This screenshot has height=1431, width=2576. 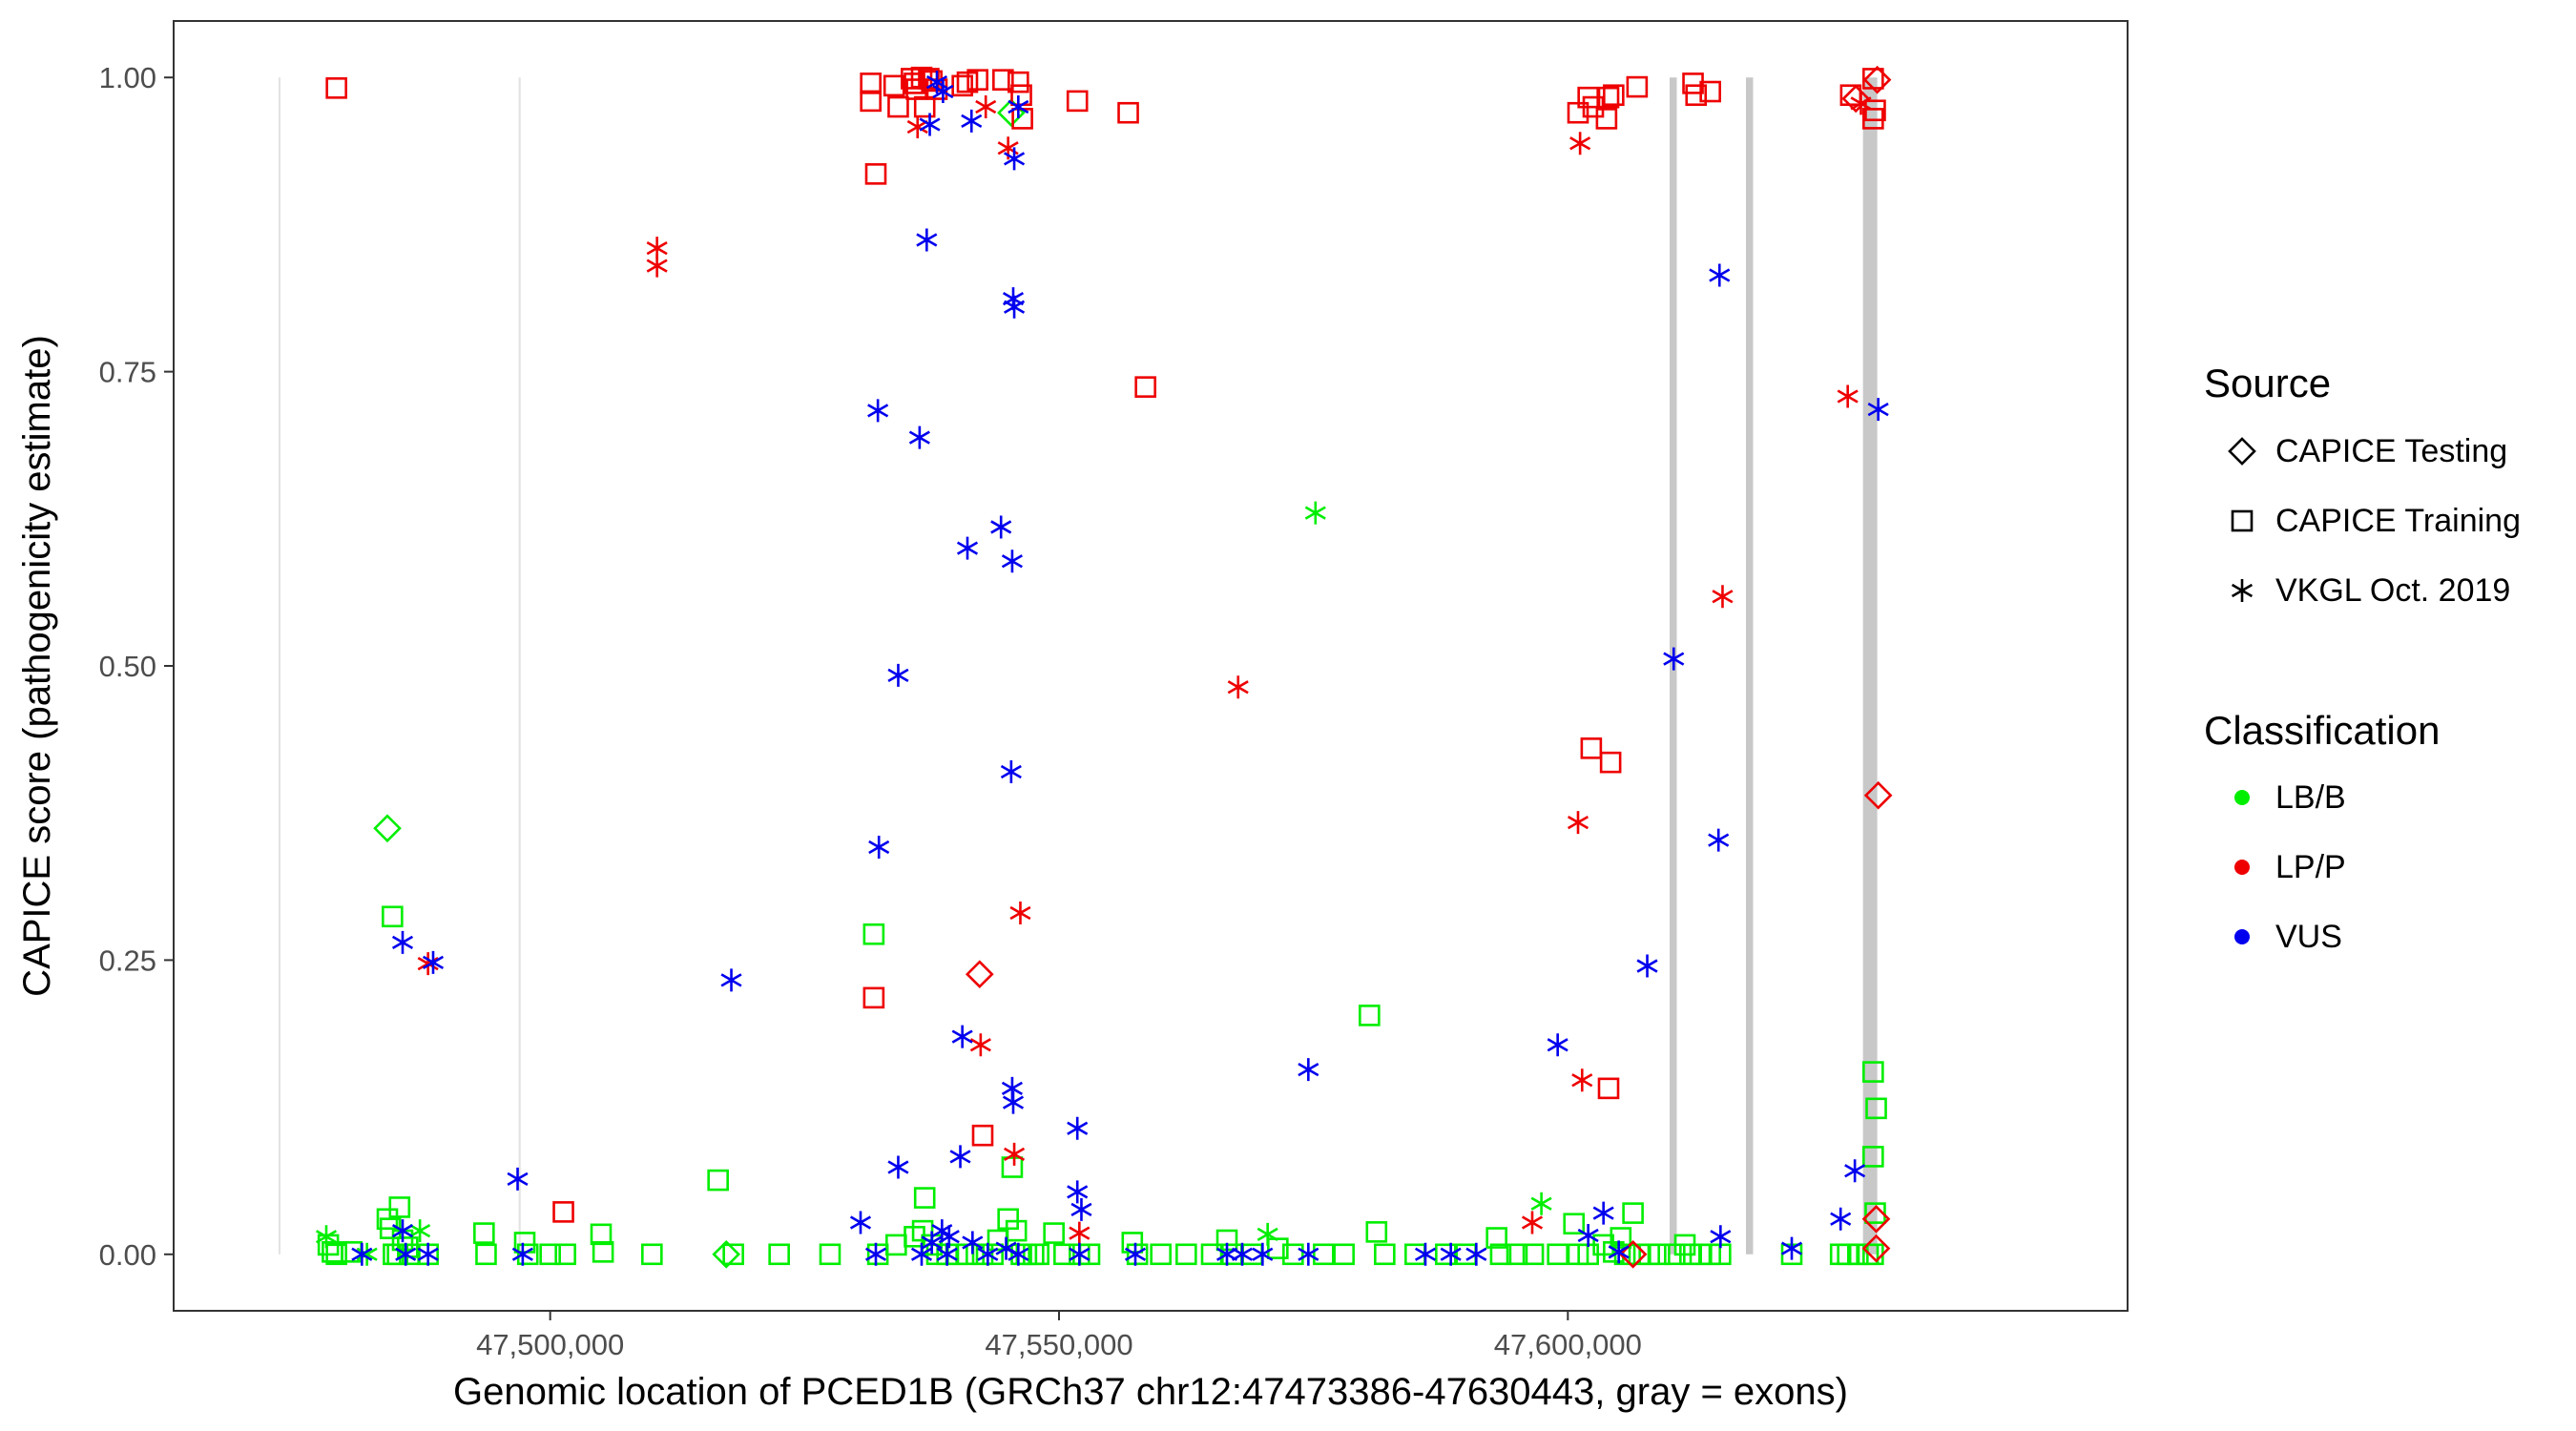 I want to click on legend-classification-title: Classification, so click(x=2322, y=731).